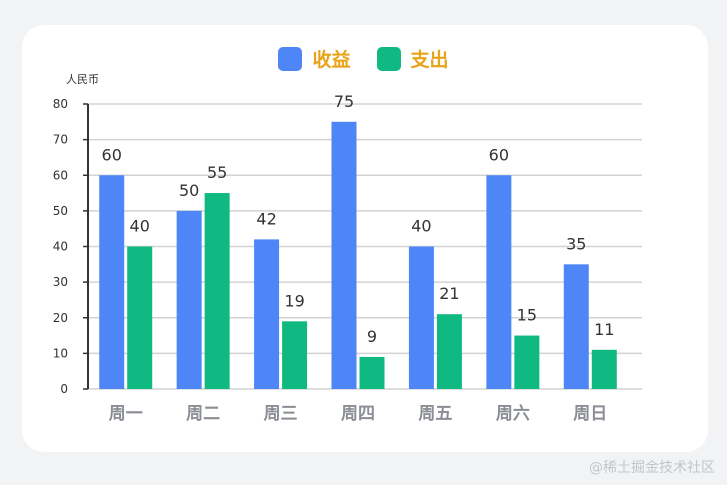 Image resolution: width=727 pixels, height=485 pixels. What do you see at coordinates (513, 413) in the screenshot?
I see `x-tick-label: 周六` at bounding box center [513, 413].